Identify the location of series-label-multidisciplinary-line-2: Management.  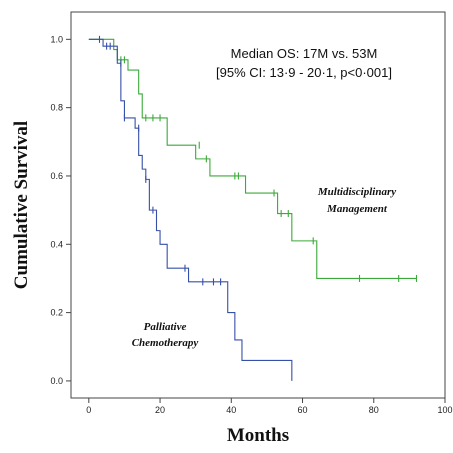
(357, 209).